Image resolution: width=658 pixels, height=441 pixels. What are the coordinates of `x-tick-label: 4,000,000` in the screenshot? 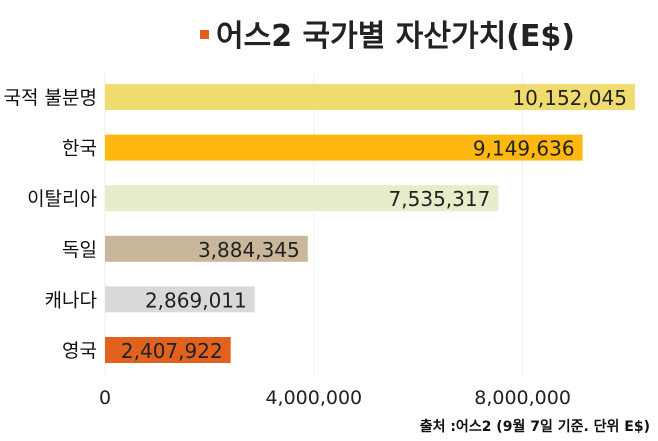 It's located at (313, 398).